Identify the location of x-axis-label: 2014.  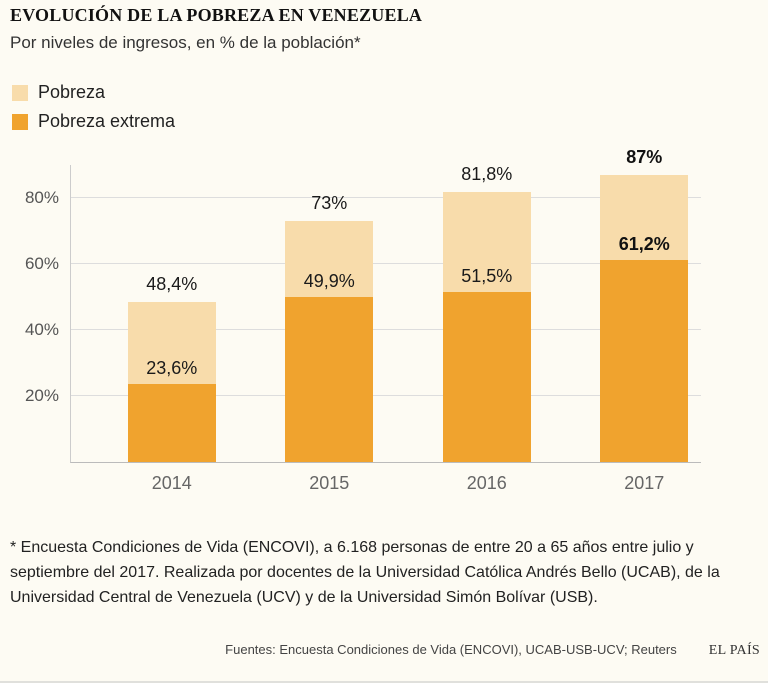
(171, 483).